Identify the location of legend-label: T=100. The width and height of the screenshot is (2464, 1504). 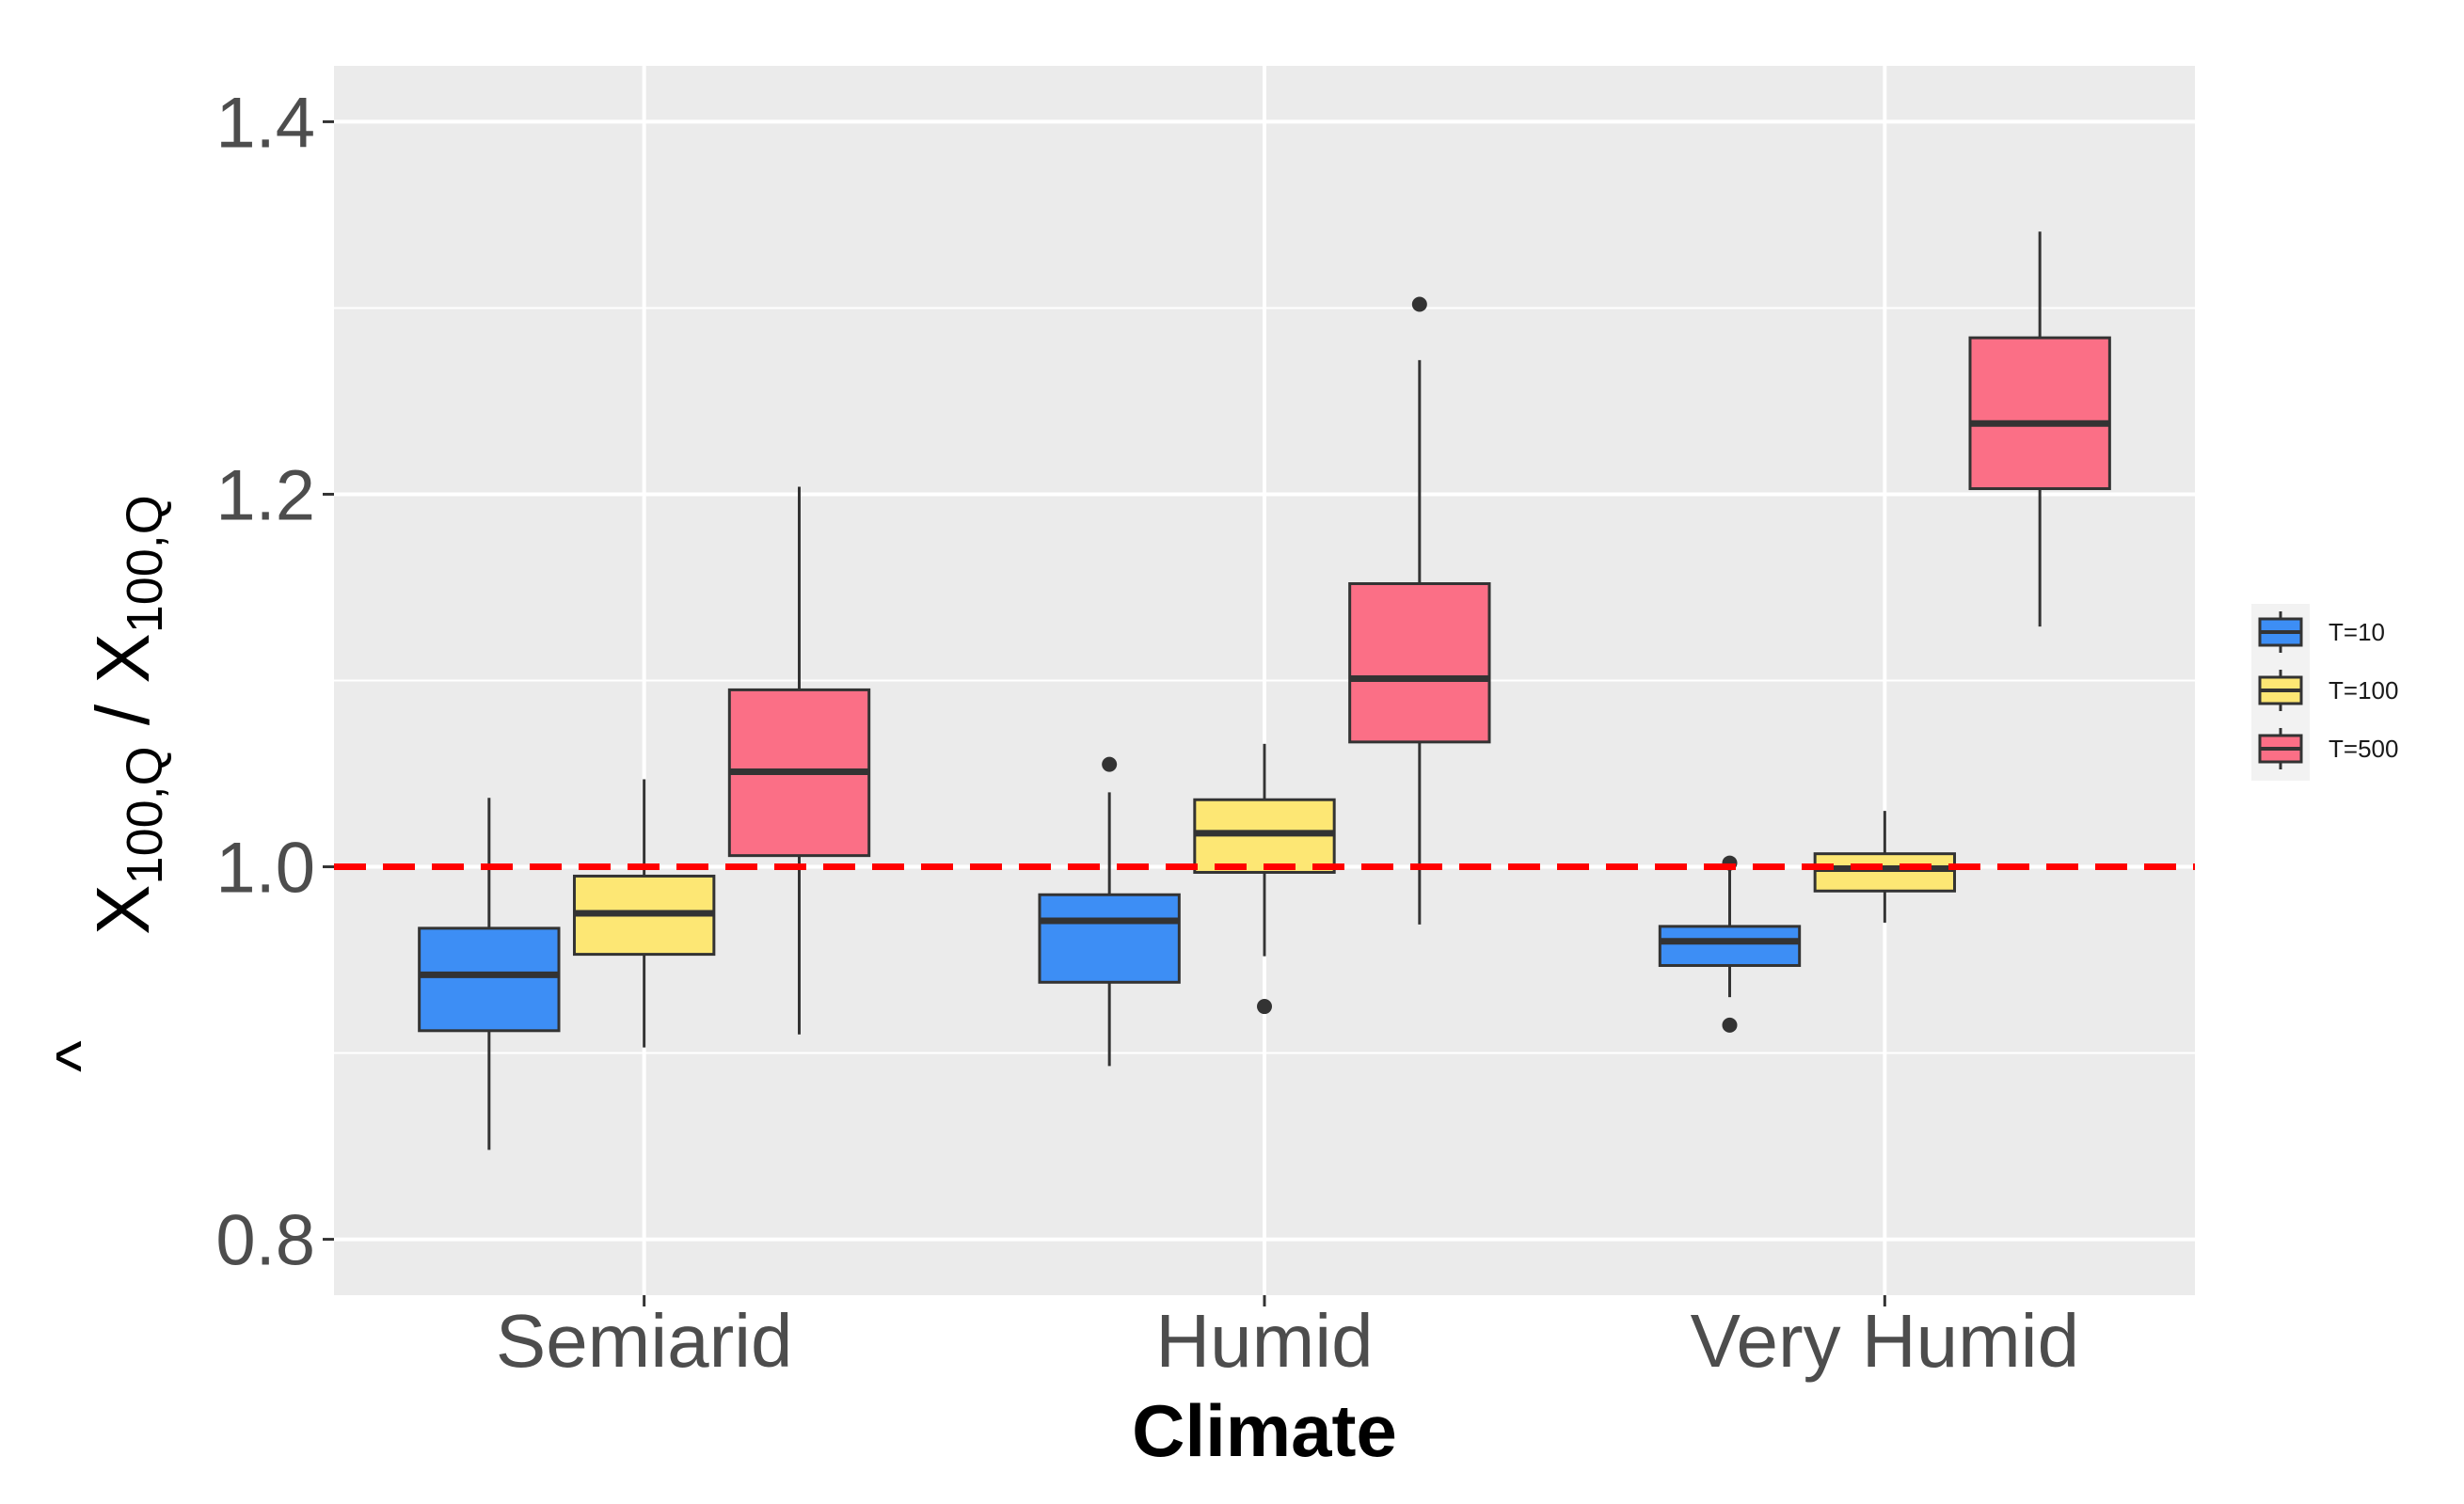
(2363, 690).